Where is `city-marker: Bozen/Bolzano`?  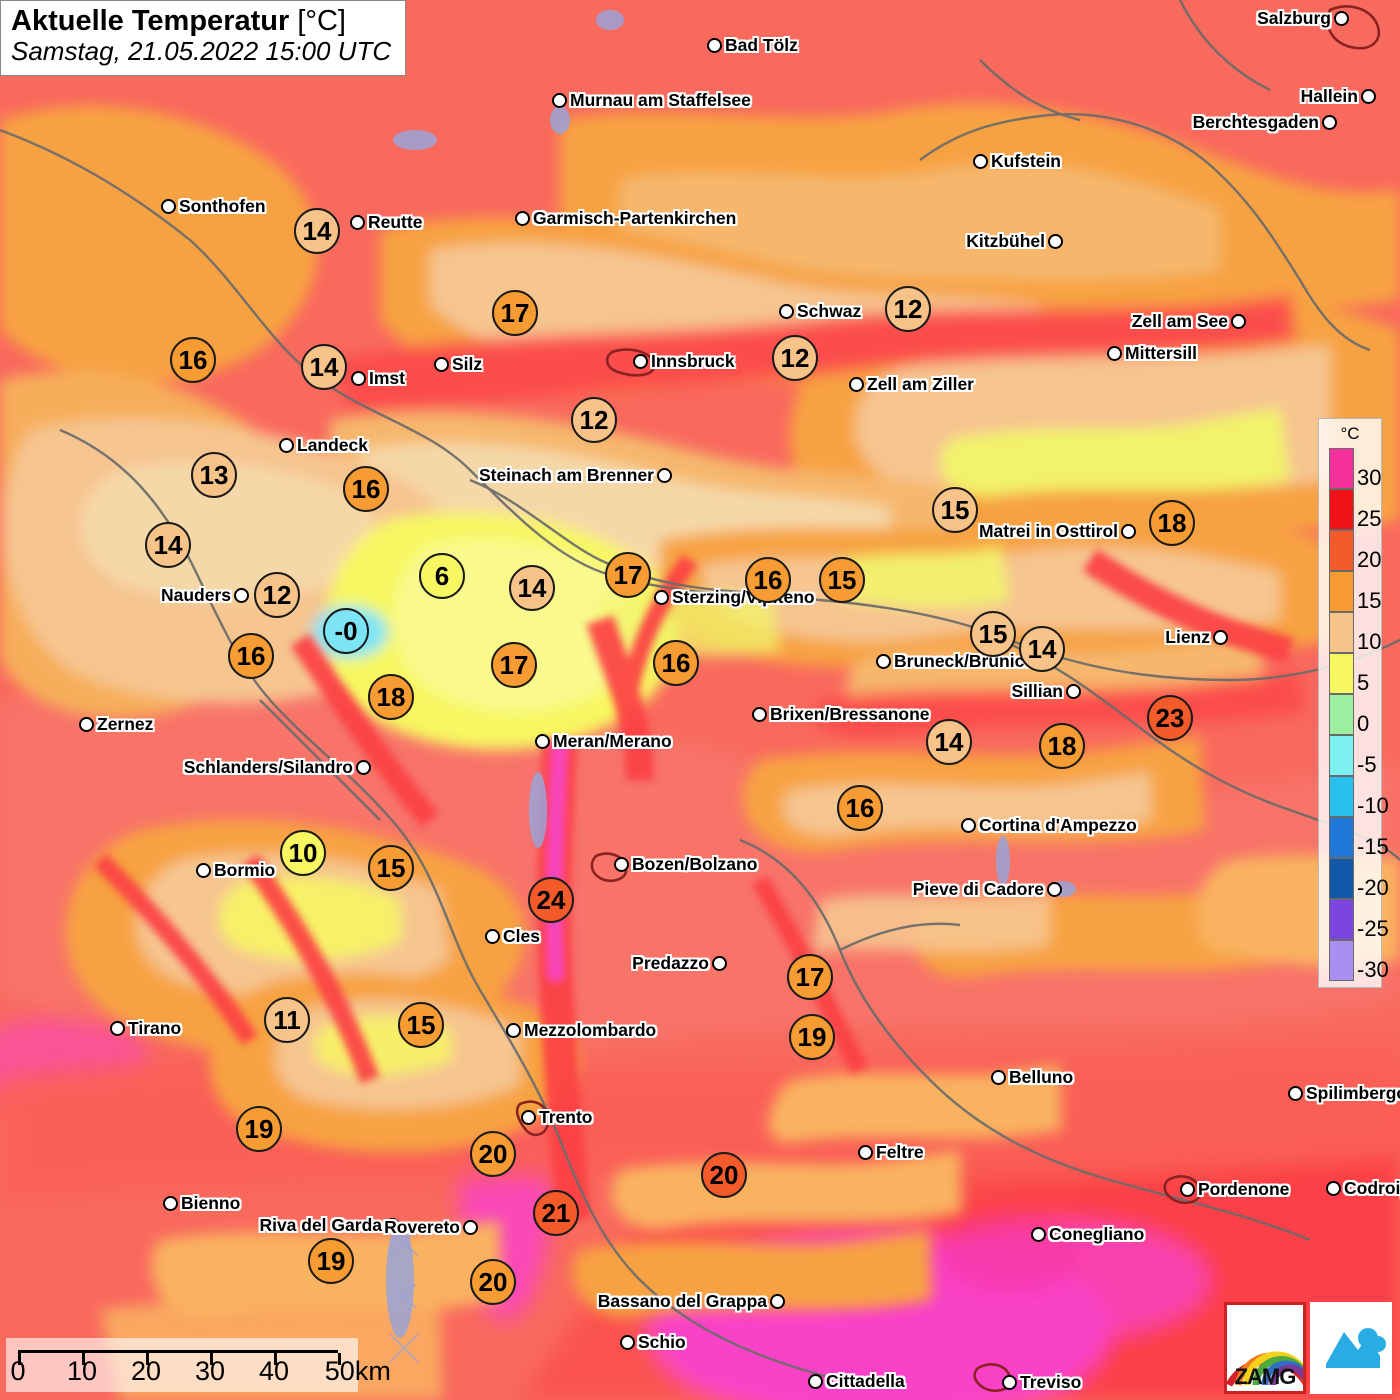
city-marker: Bozen/Bolzano is located at coordinates (685, 864).